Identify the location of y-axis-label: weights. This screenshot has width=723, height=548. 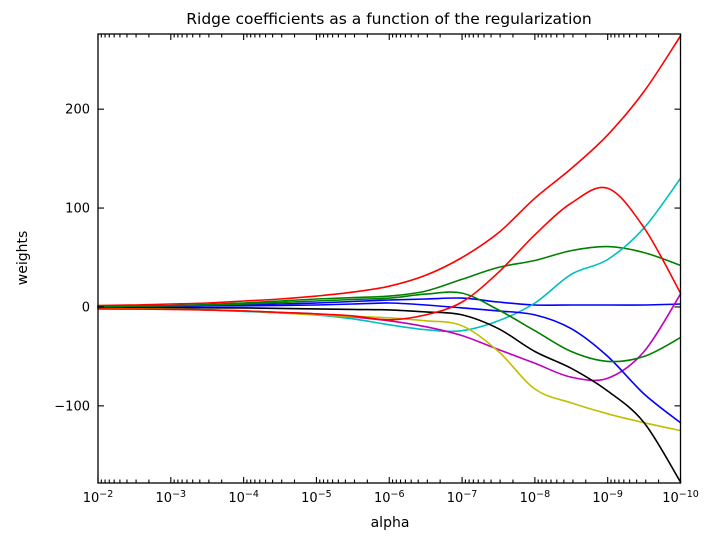
(23, 258).